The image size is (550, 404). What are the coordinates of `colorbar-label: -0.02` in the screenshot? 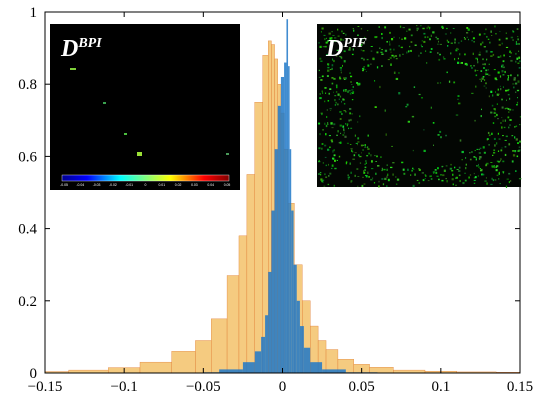 It's located at (113, 185).